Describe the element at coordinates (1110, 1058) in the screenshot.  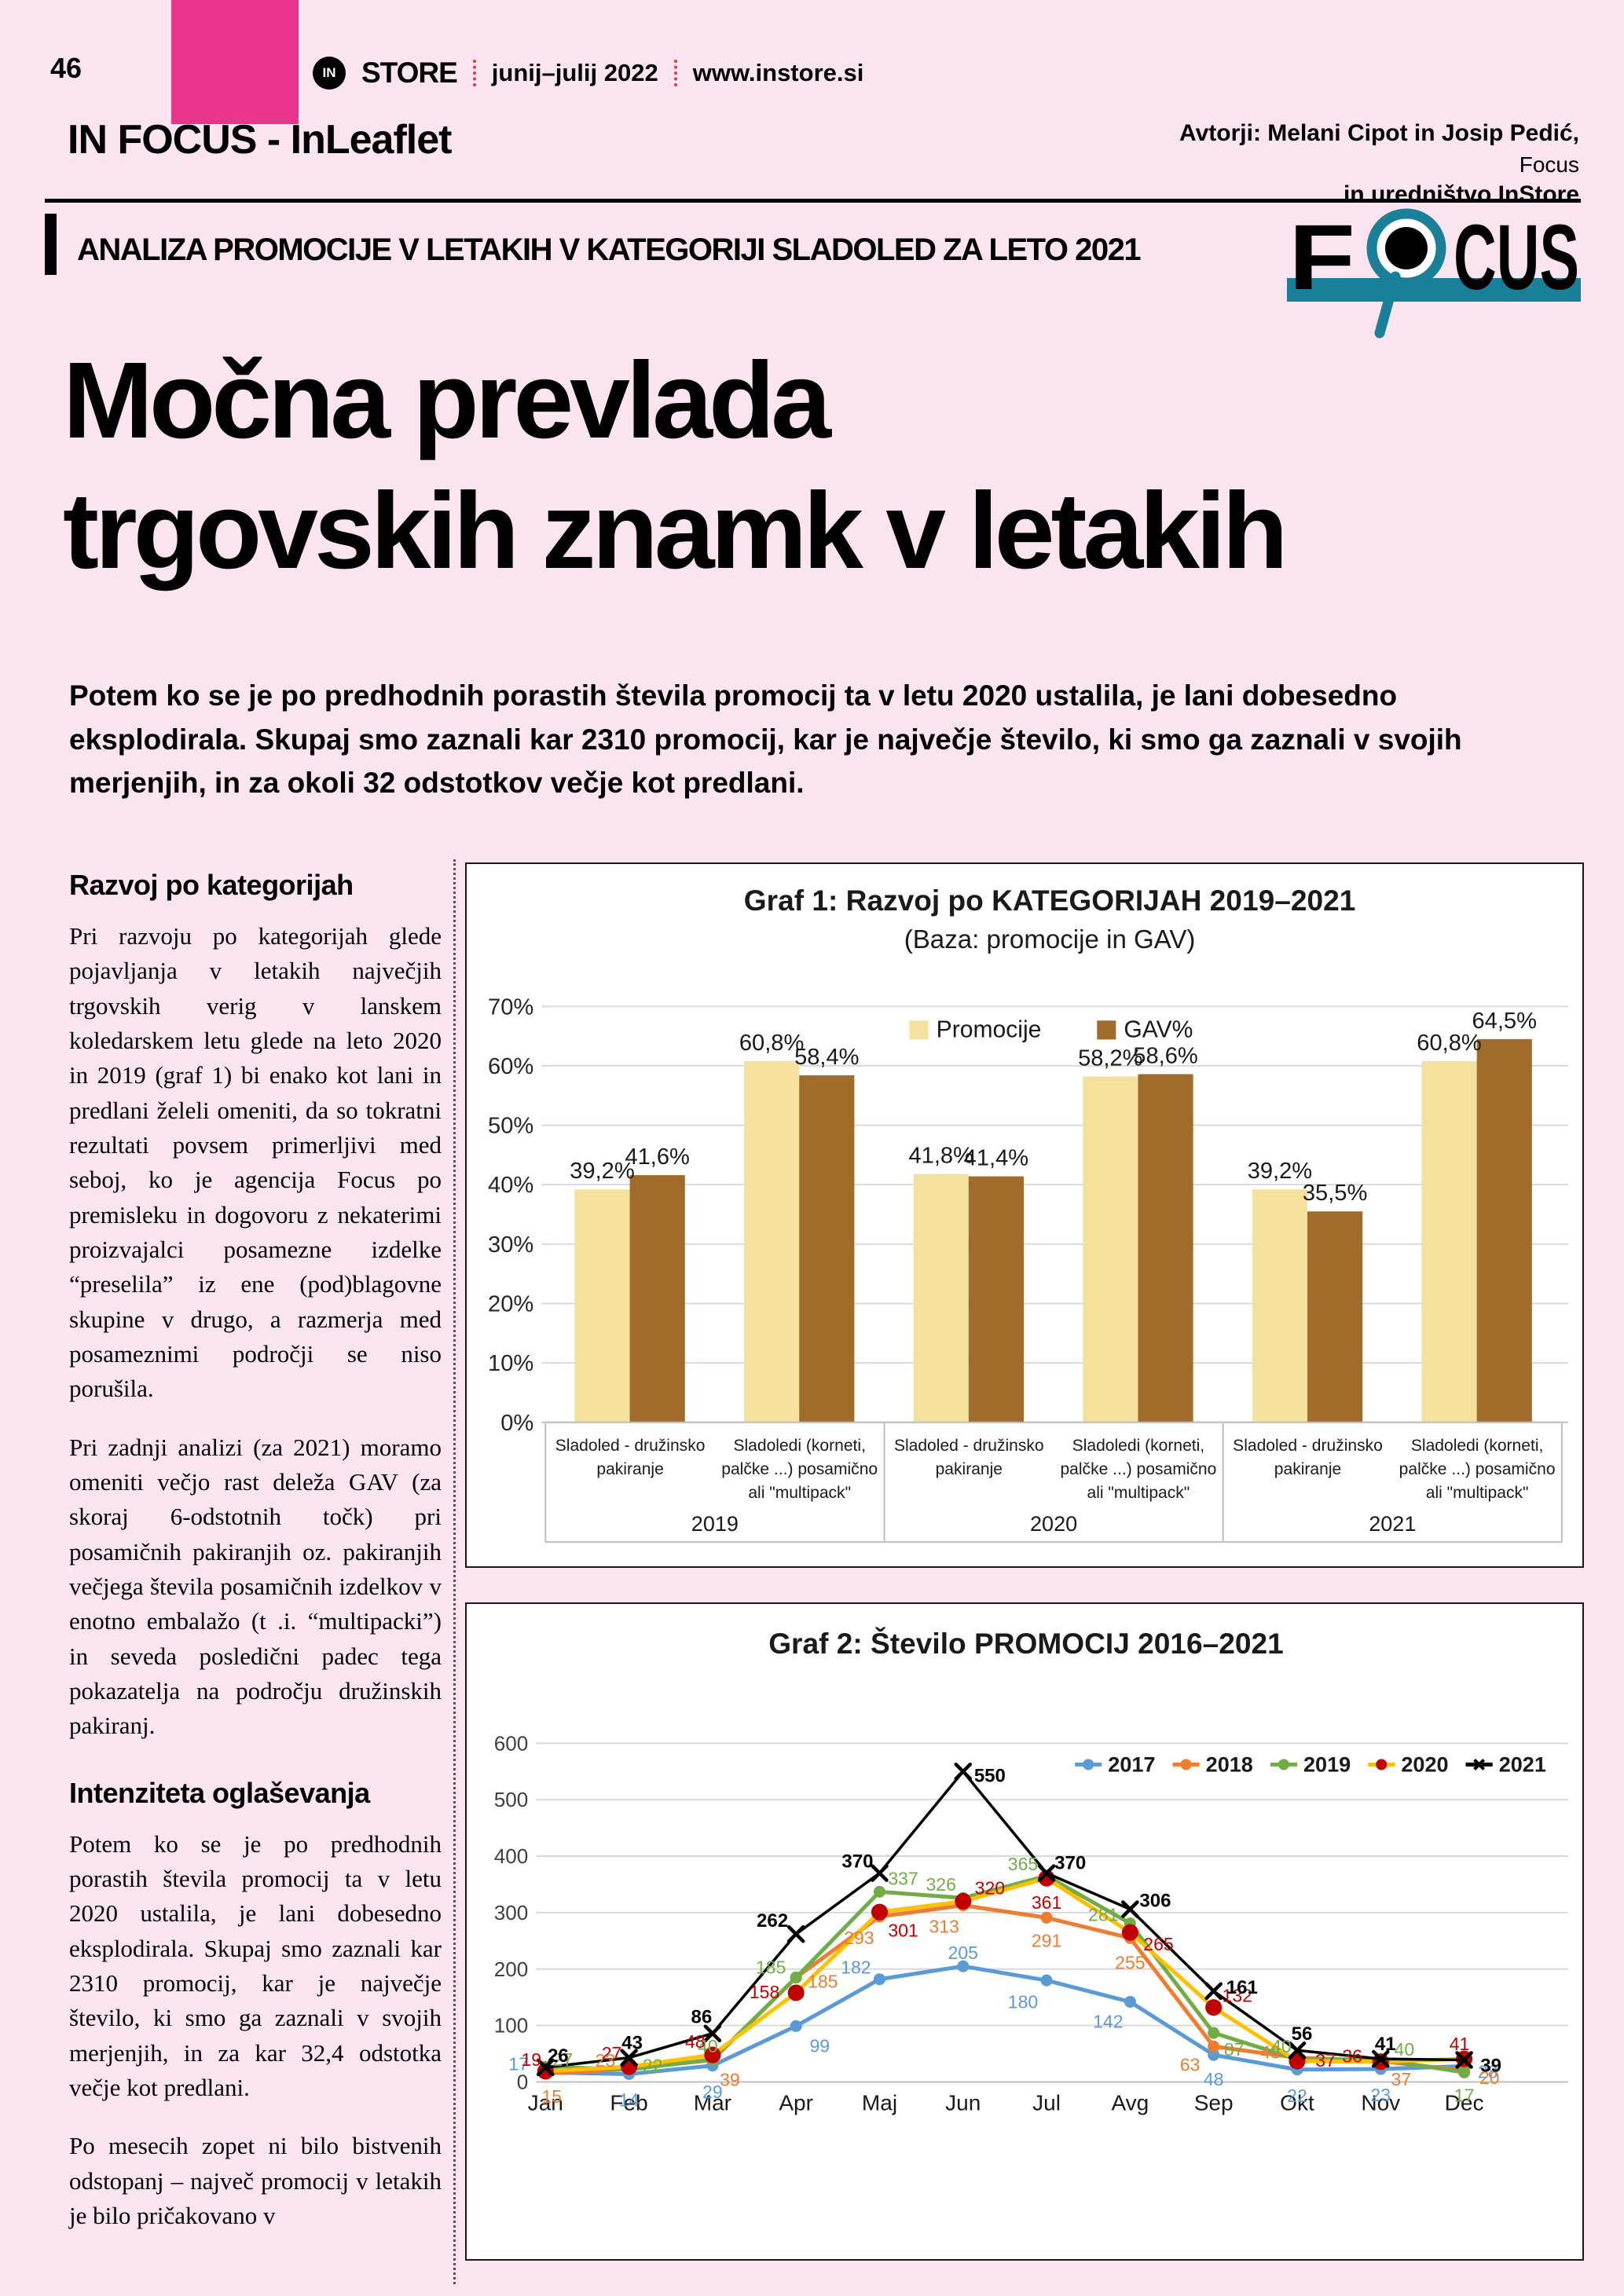
I see `svg-text: 58,2%` at that location.